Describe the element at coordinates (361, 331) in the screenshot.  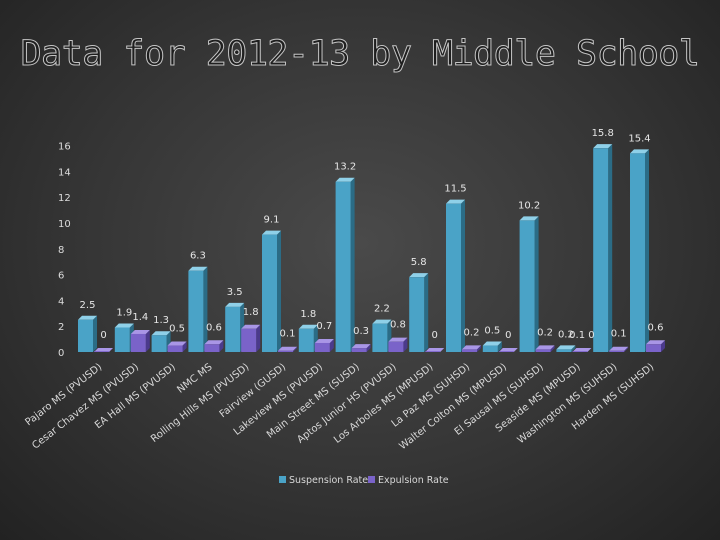
I see `data-label: 0.3` at that location.